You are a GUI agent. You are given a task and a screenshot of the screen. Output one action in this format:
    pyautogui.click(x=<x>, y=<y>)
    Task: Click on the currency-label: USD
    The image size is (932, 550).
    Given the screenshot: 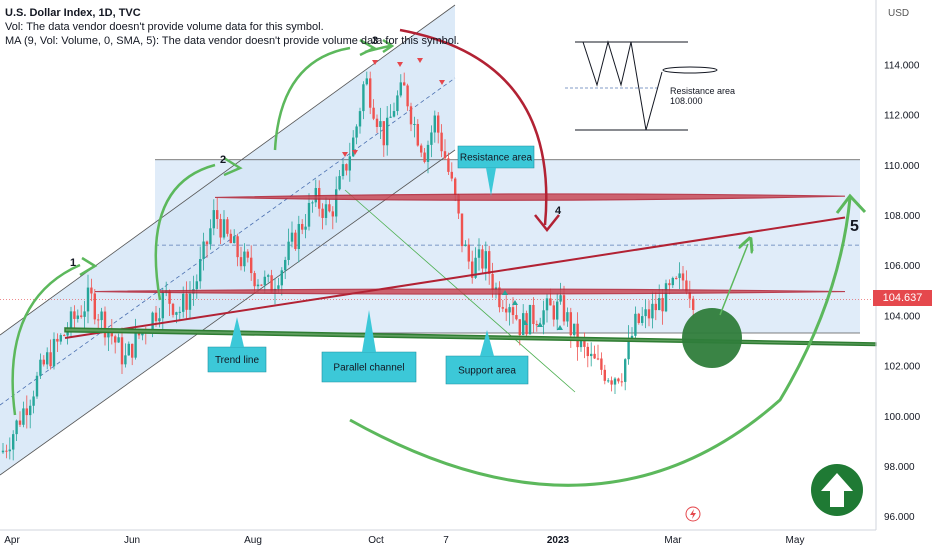 What is the action you would take?
    pyautogui.click(x=898, y=13)
    